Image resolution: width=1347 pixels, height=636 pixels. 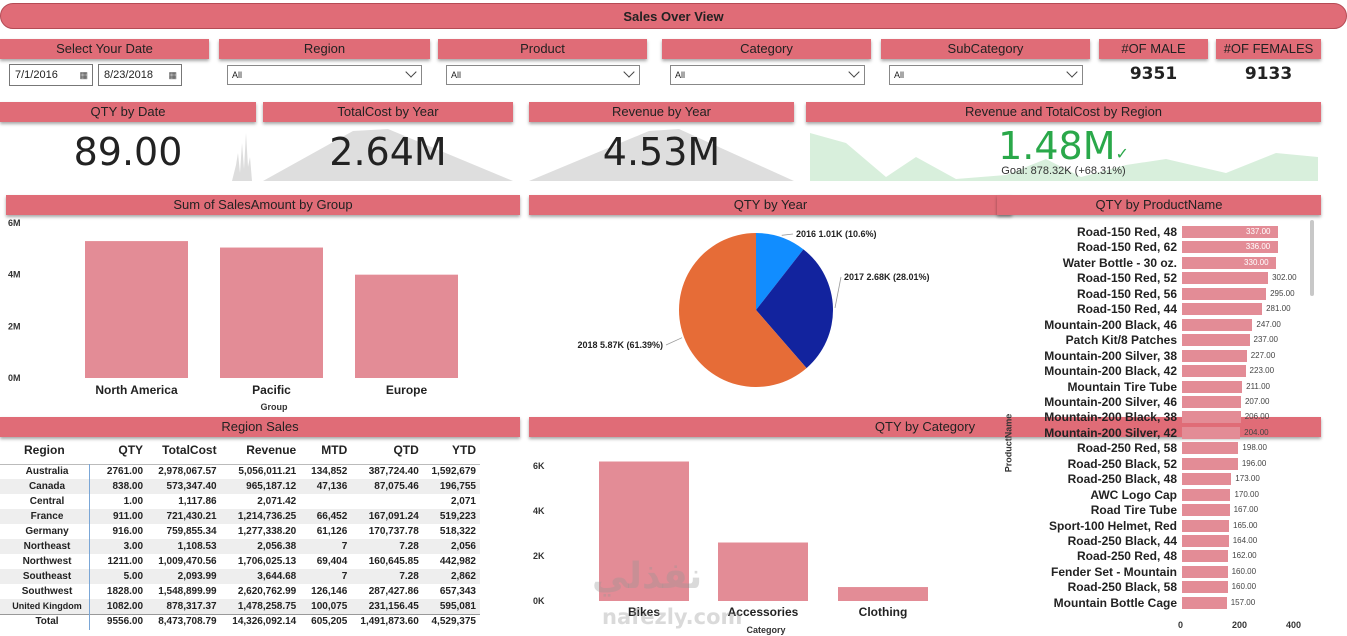 I want to click on product-name-label: Road-150 Red, 52, so click(x=1126, y=278).